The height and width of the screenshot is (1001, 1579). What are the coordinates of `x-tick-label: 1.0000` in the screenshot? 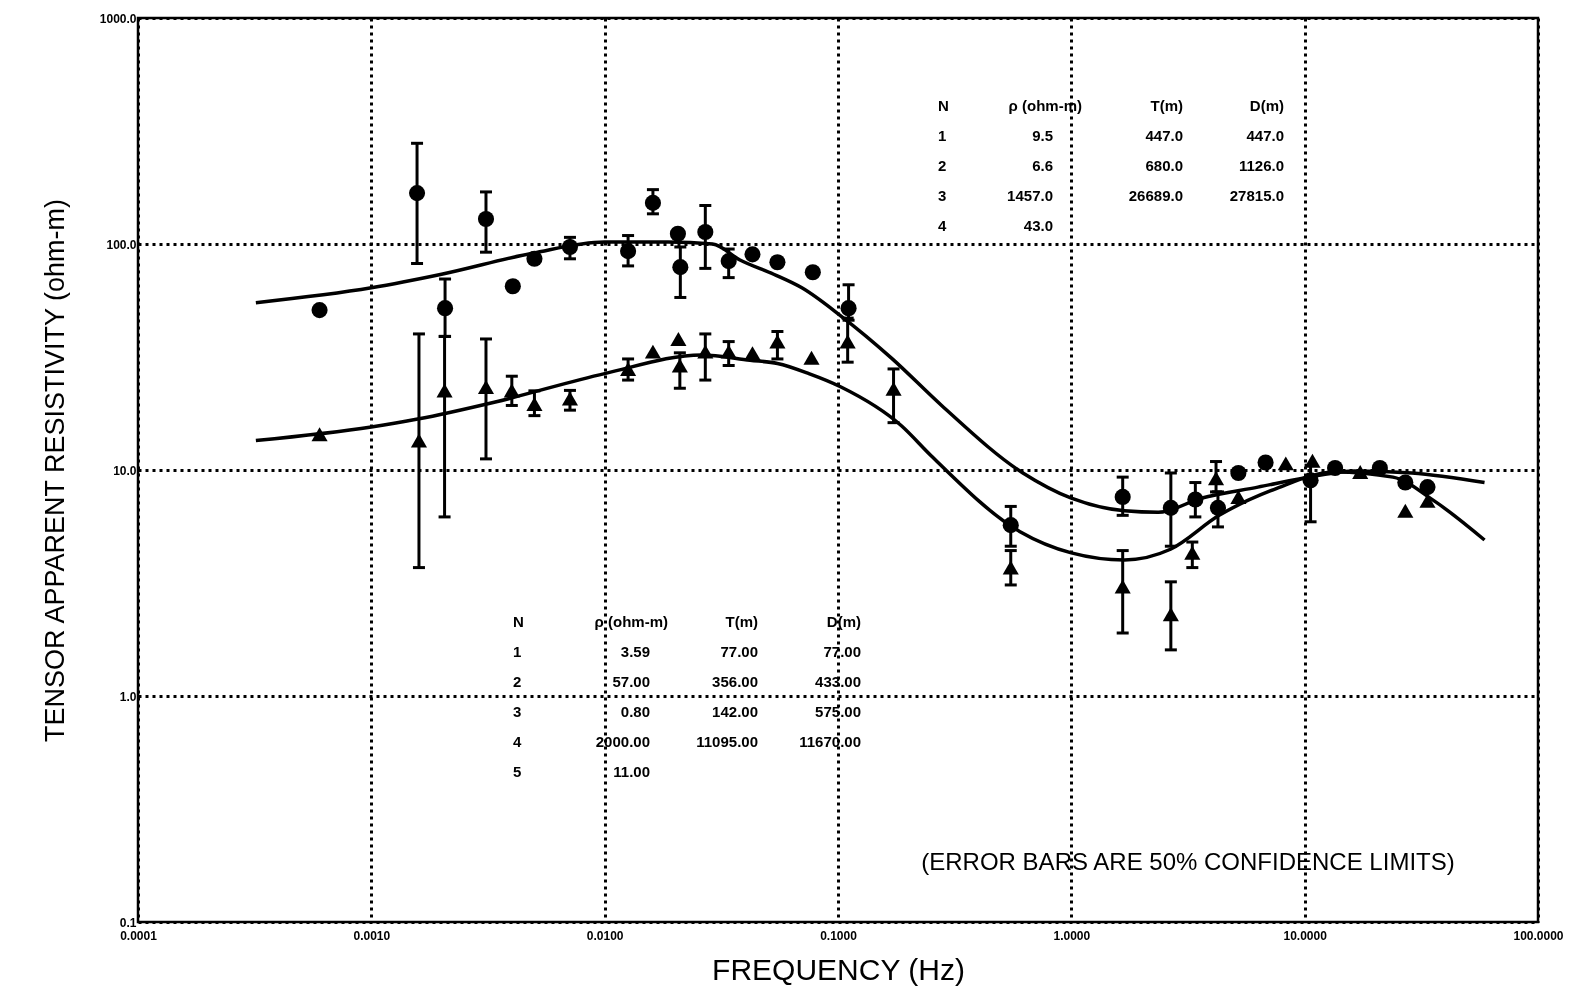 It's located at (1072, 935).